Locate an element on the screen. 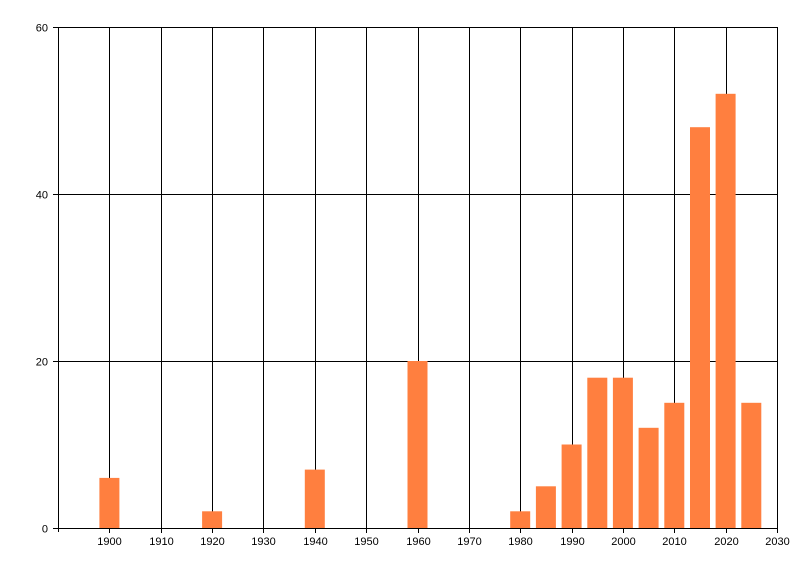  x-tick-label: 2030 is located at coordinates (777, 542).